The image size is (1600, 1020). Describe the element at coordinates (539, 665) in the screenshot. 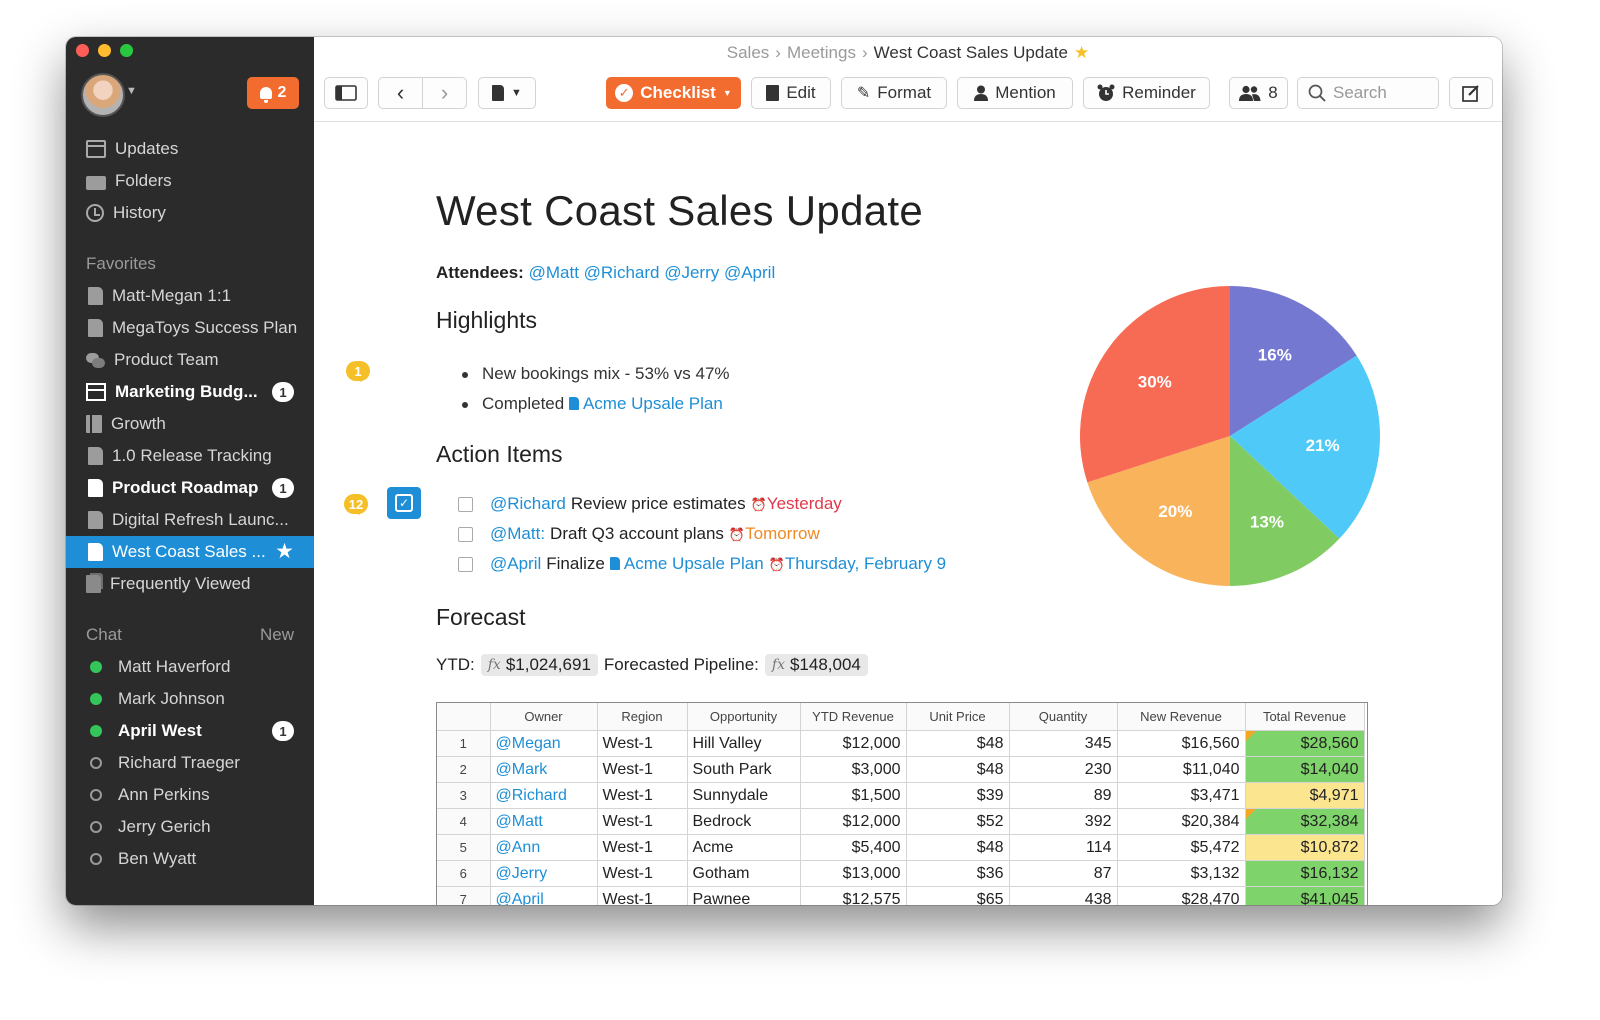

I see `ytd-formula: fx $1,024,691` at that location.